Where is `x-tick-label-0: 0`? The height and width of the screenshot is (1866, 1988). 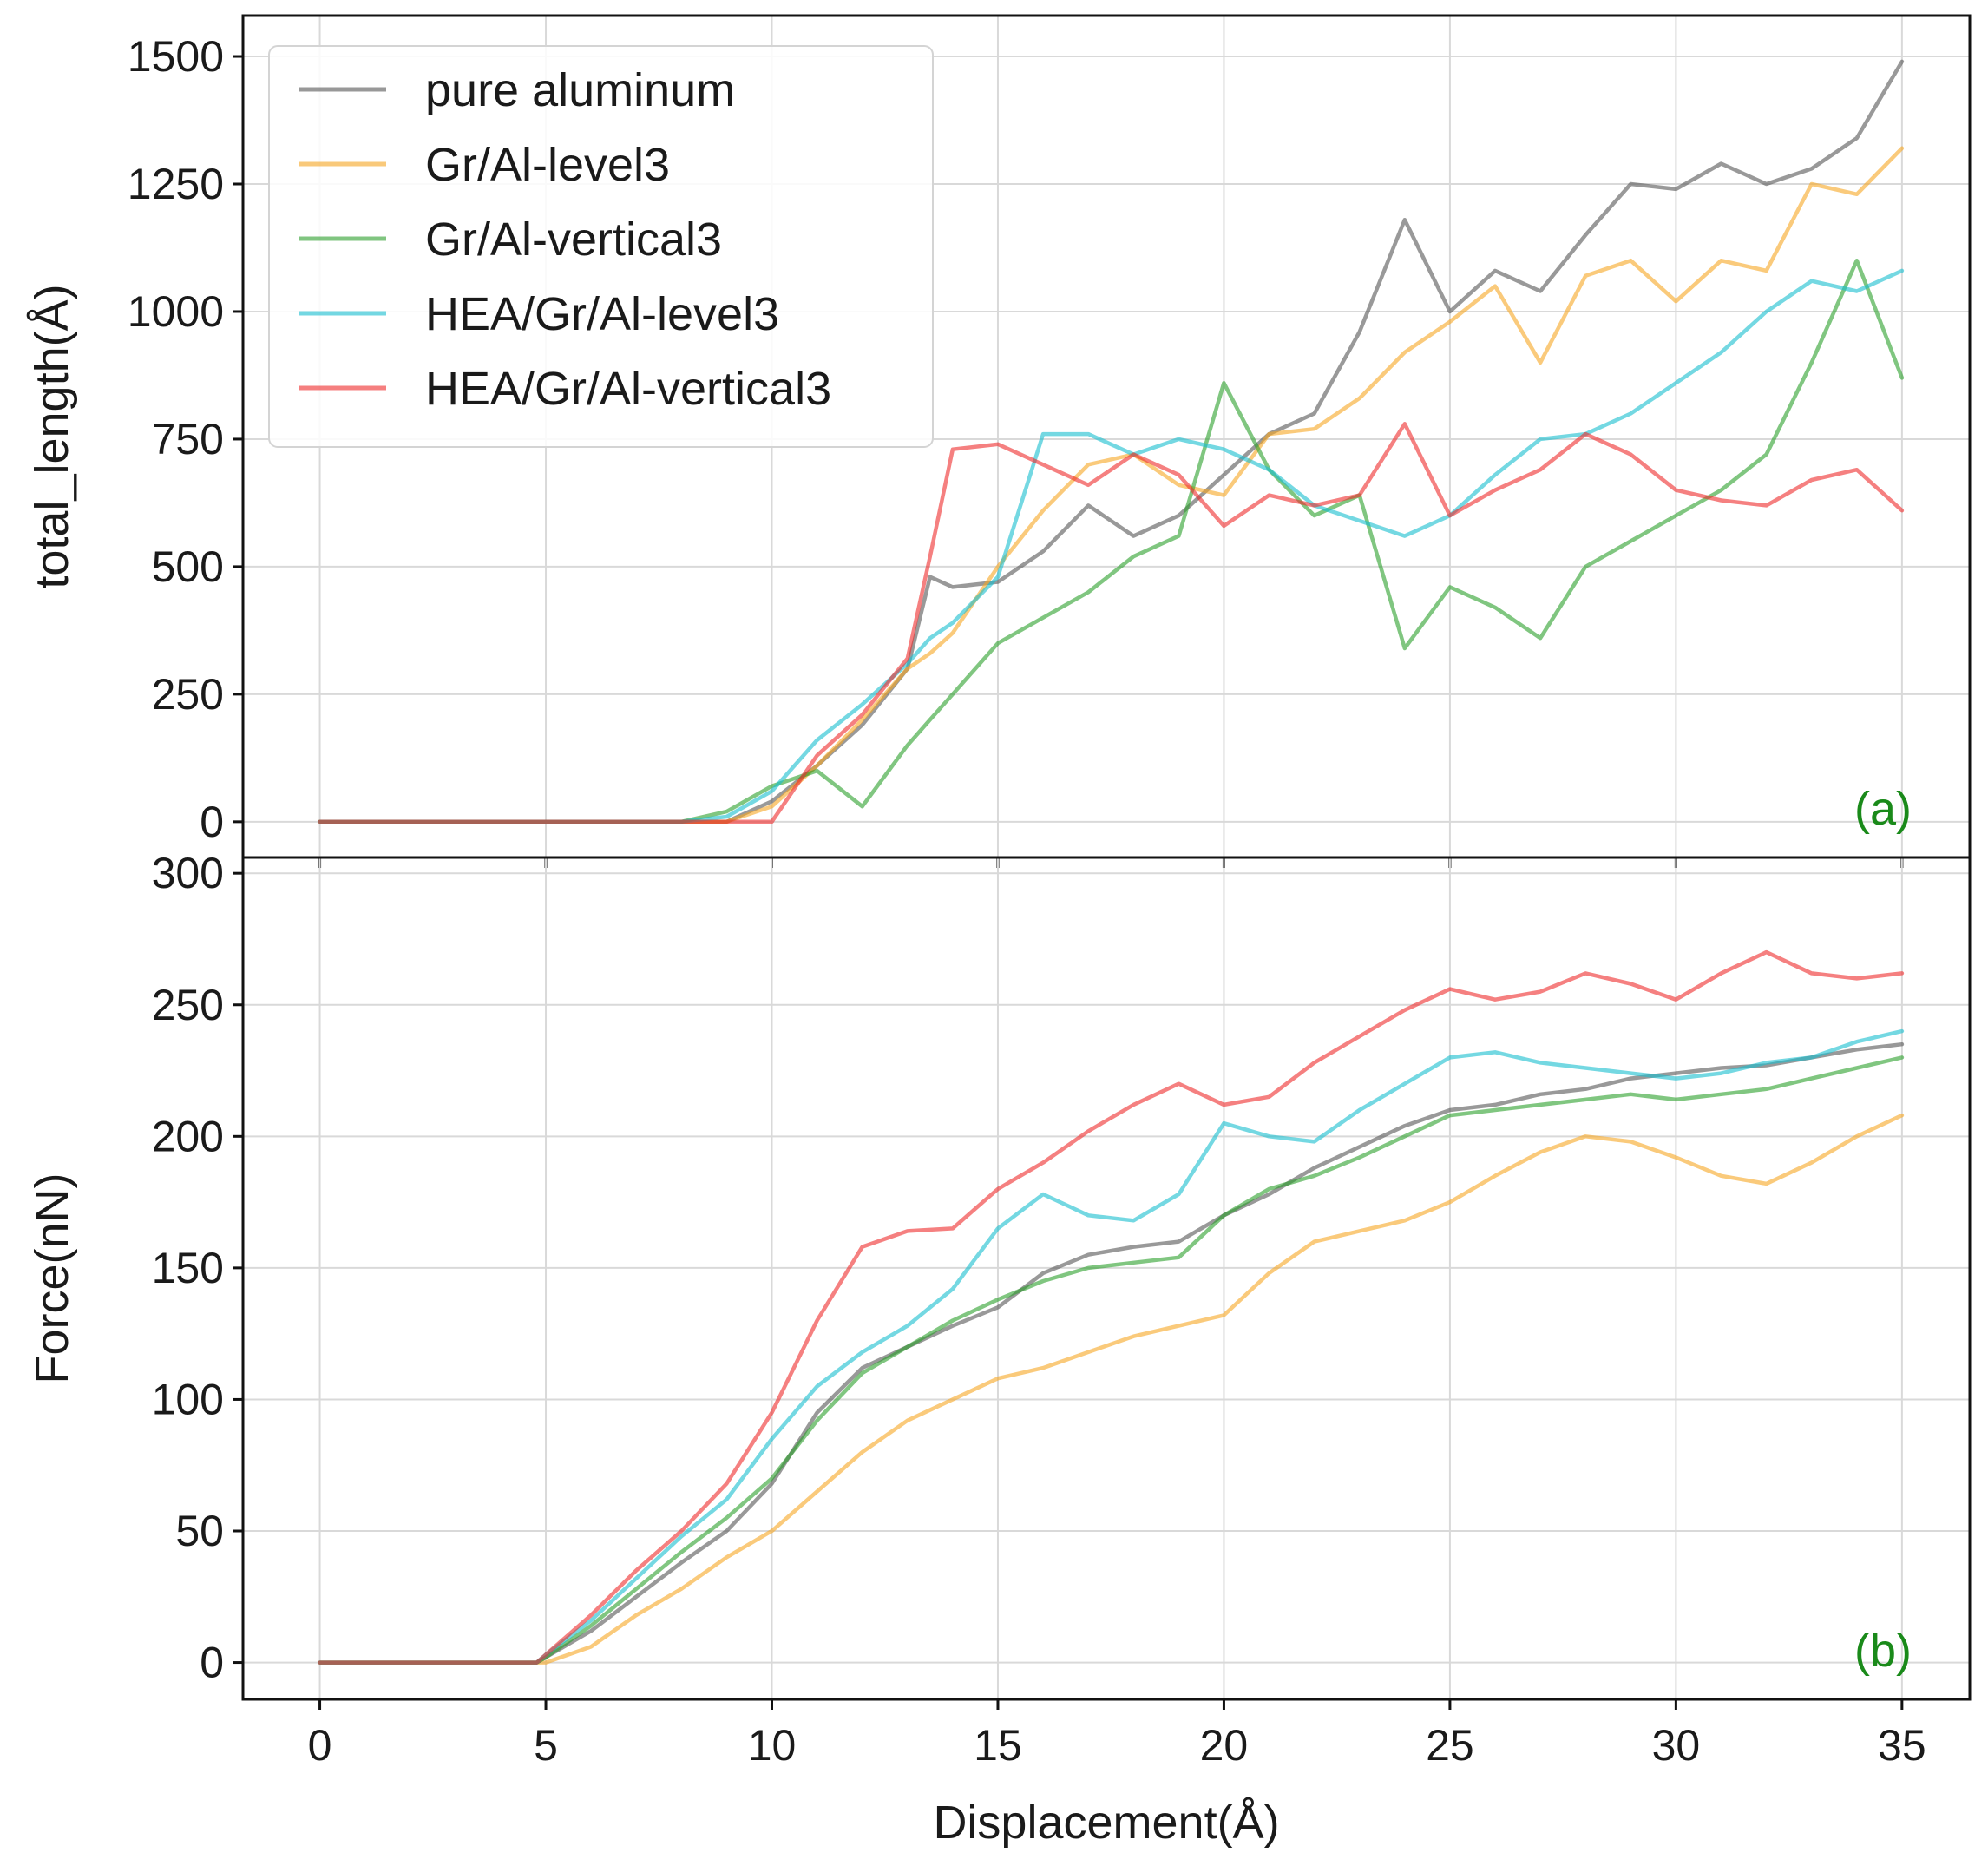 x-tick-label-0: 0 is located at coordinates (320, 1745).